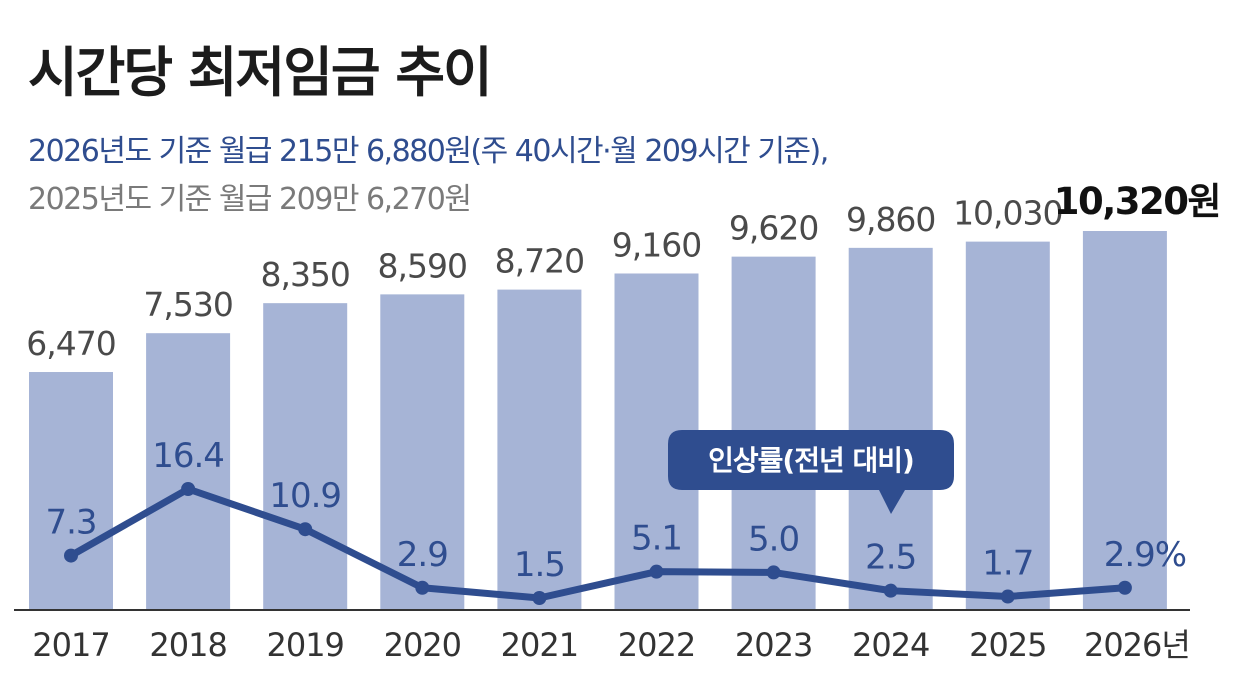 This screenshot has height=677, width=1243. Describe the element at coordinates (187, 304) in the screenshot. I see `bar-value-label-2018: 7,530` at that location.